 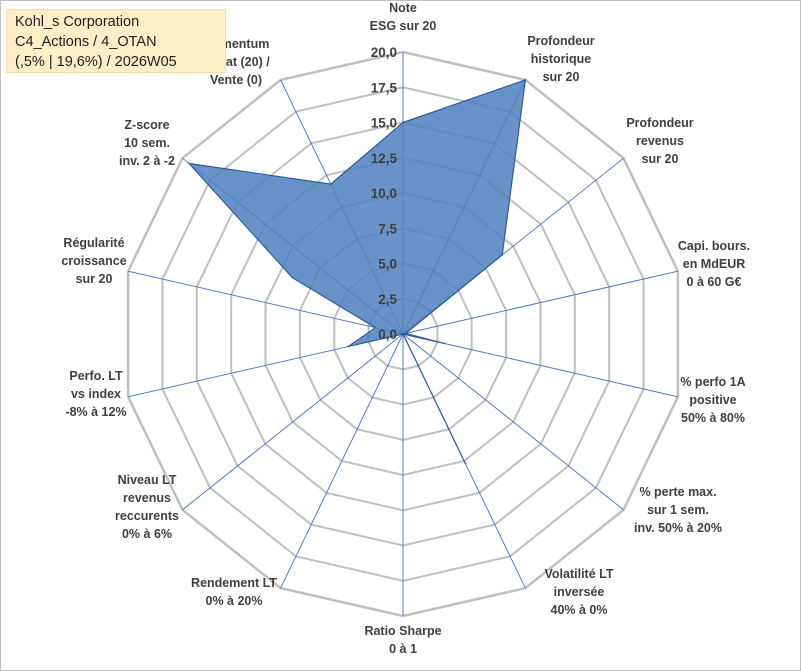 I want to click on axis-label-line: Note, so click(x=403, y=8).